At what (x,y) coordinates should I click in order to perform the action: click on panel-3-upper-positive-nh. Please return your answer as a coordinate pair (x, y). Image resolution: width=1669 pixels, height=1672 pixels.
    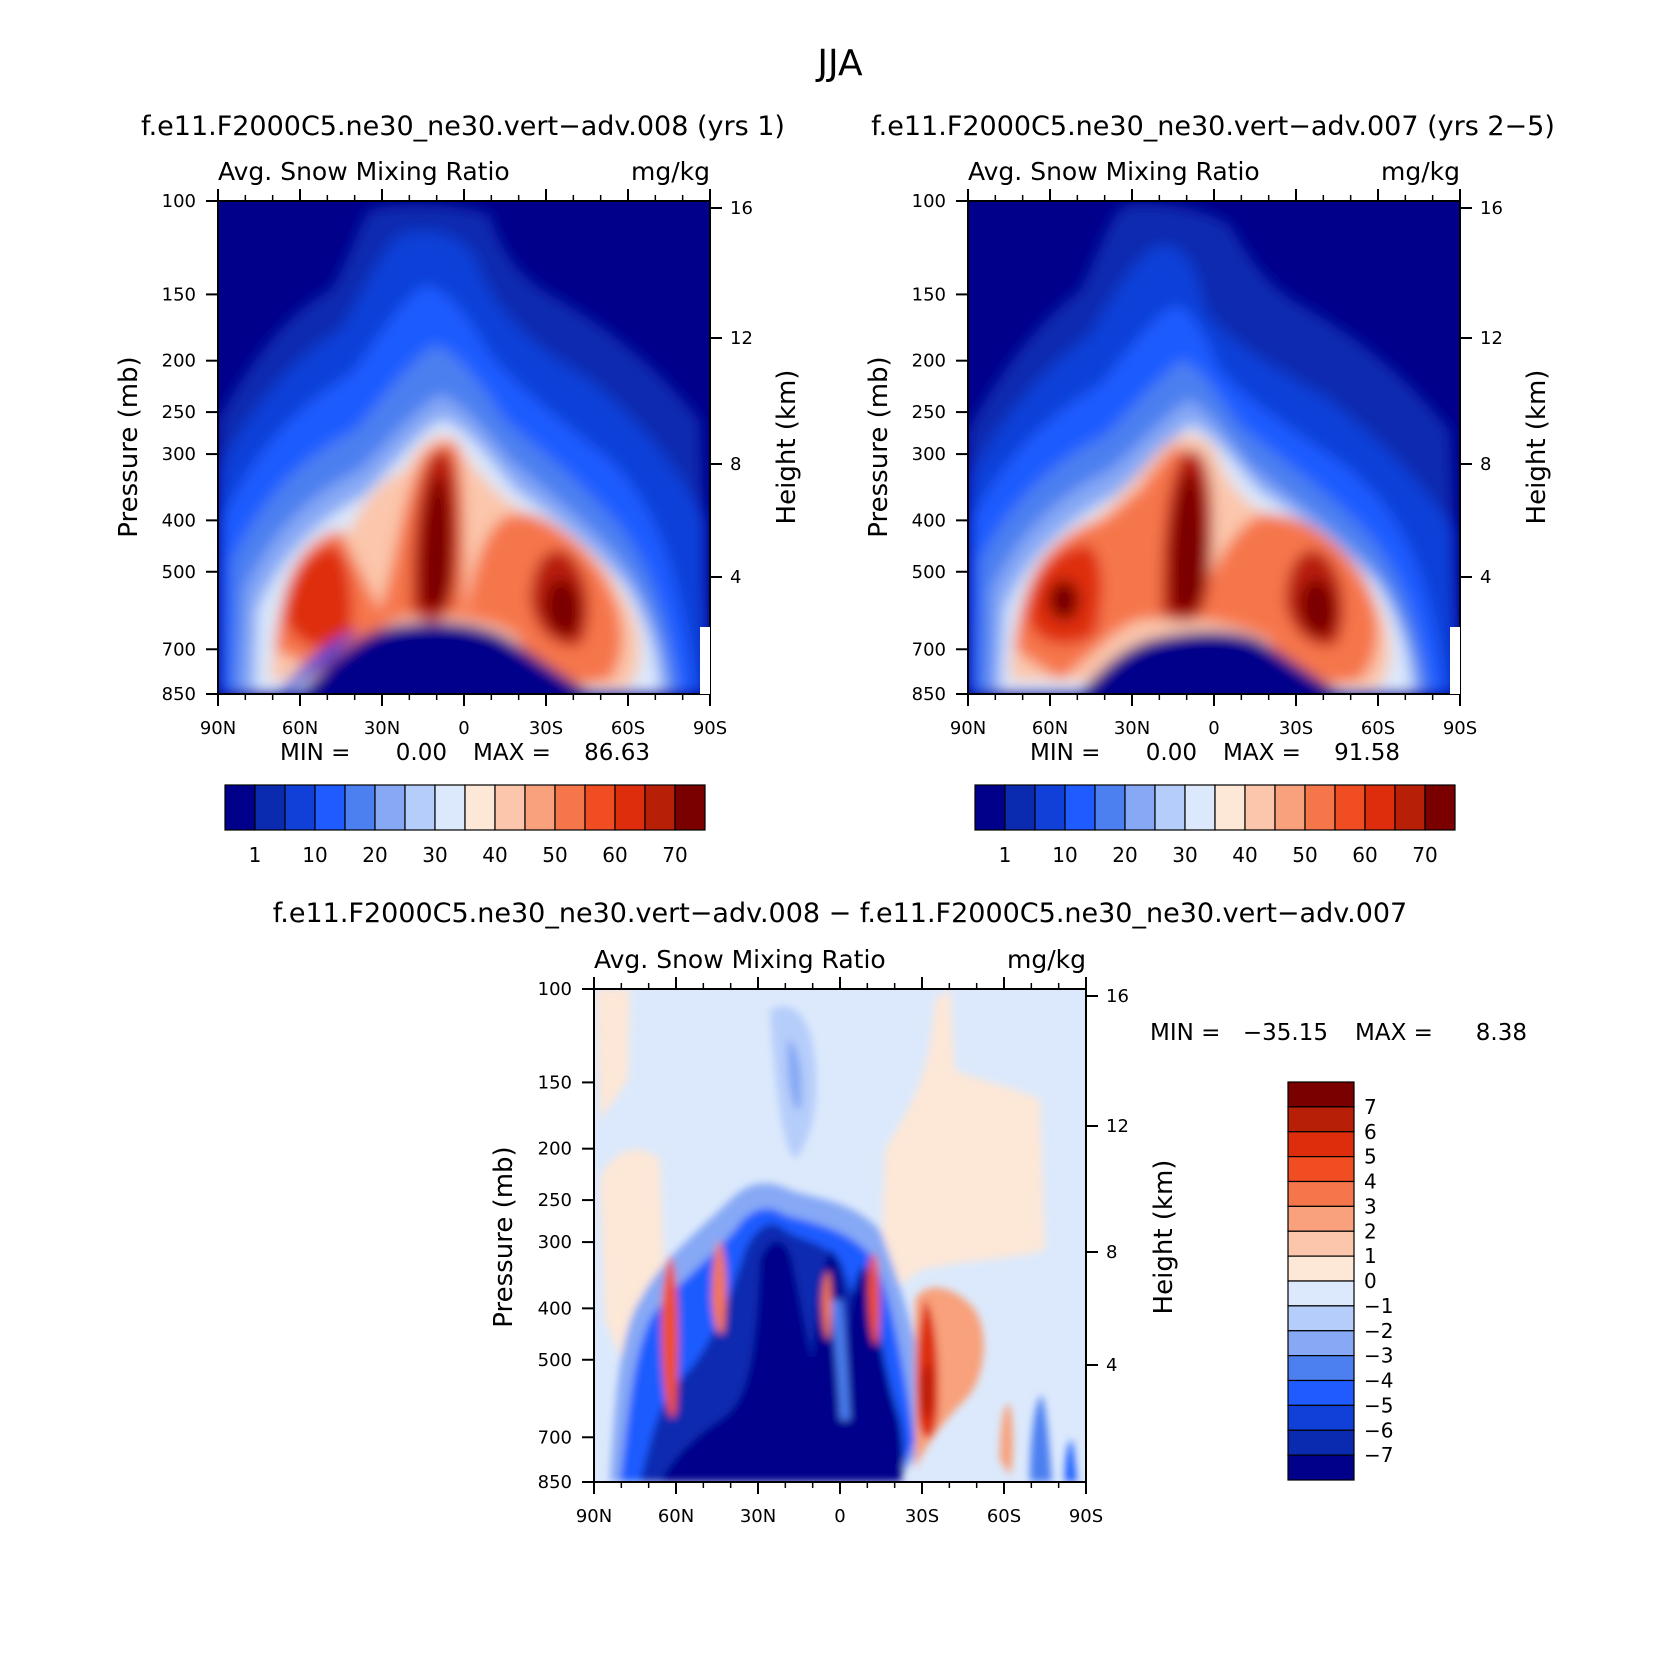
    Looking at the image, I should click on (613, 1054).